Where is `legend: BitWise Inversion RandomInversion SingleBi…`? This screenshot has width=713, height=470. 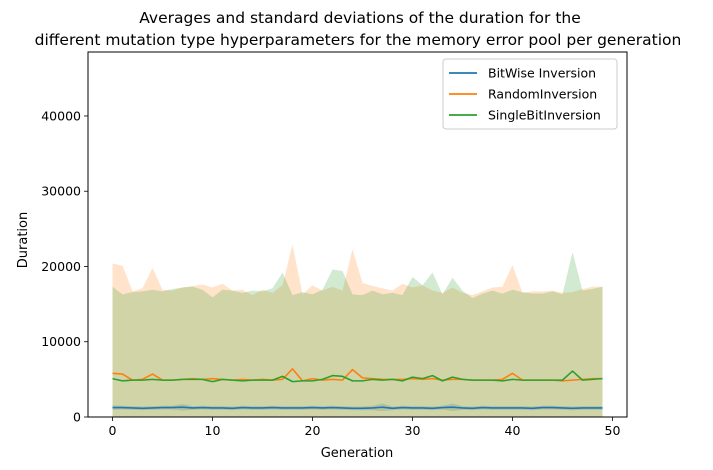 legend: BitWise Inversion RandomInversion SingleBi… is located at coordinates (530, 94).